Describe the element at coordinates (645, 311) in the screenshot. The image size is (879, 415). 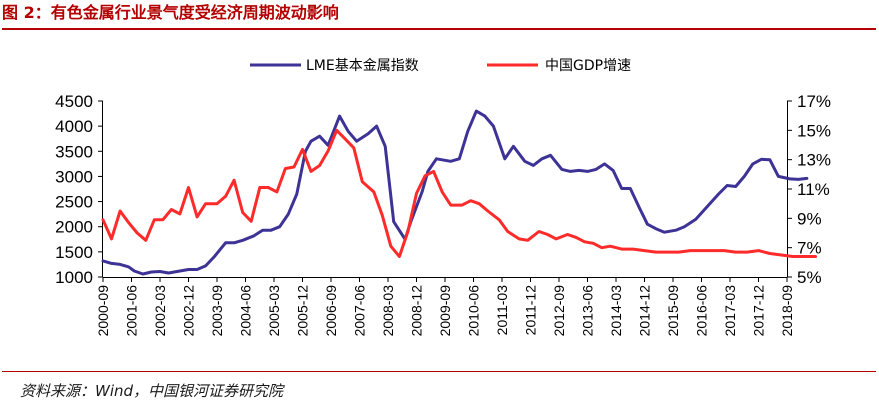
I see `x-tick-label: 2014-12` at that location.